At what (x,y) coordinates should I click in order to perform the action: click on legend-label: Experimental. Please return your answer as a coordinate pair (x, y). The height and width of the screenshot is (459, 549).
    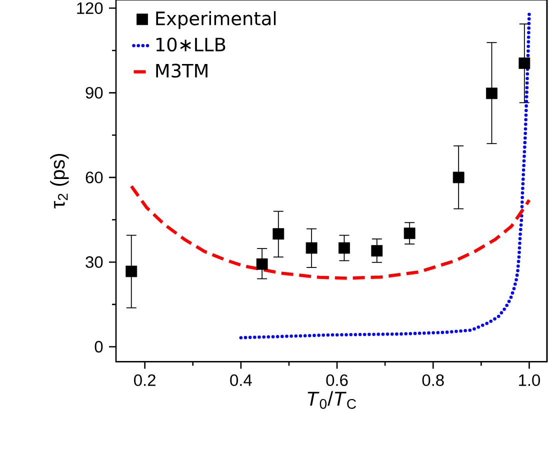
    Looking at the image, I should click on (216, 20).